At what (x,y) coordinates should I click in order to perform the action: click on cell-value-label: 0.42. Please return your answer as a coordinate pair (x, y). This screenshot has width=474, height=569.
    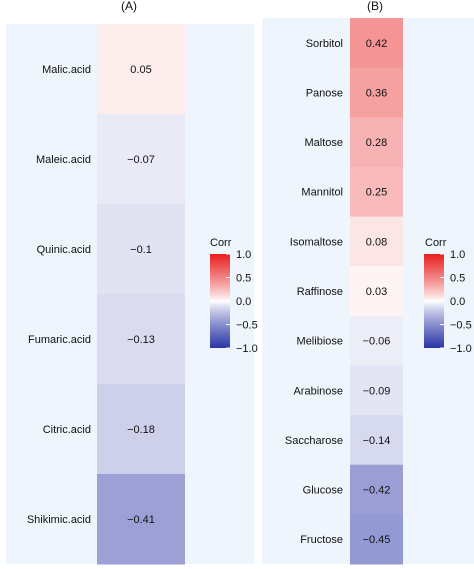
    Looking at the image, I should click on (376, 44).